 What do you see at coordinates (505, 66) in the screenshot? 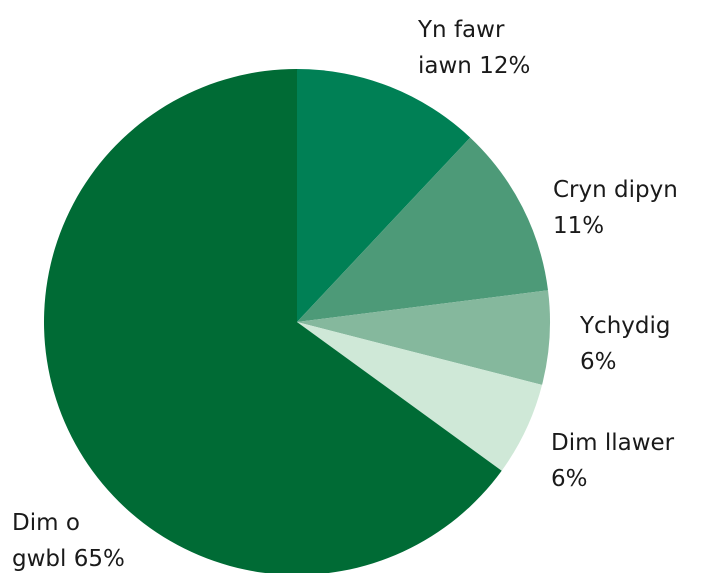
I see `value-label: 12%` at bounding box center [505, 66].